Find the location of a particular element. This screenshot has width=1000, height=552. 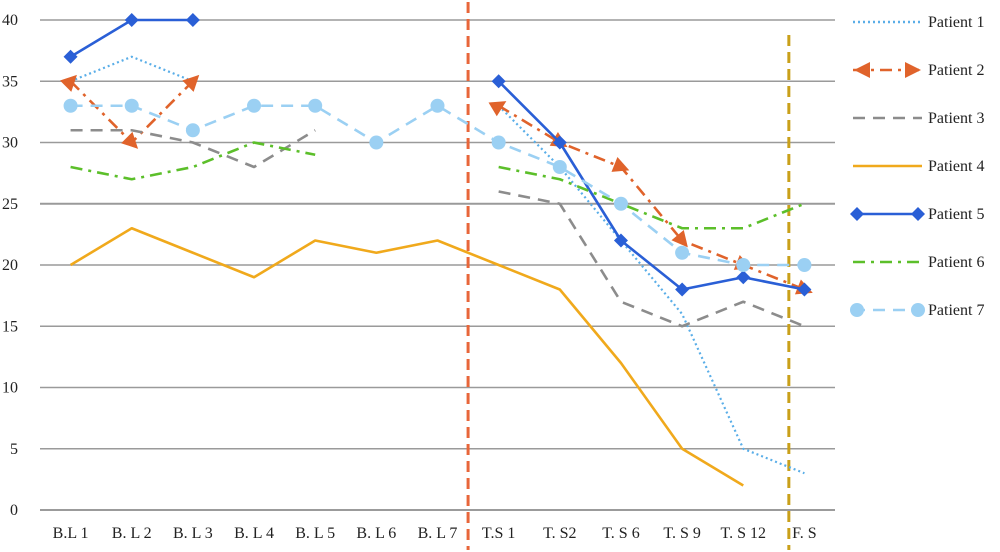

x-tick-label: B. L 4 is located at coordinates (254, 533).